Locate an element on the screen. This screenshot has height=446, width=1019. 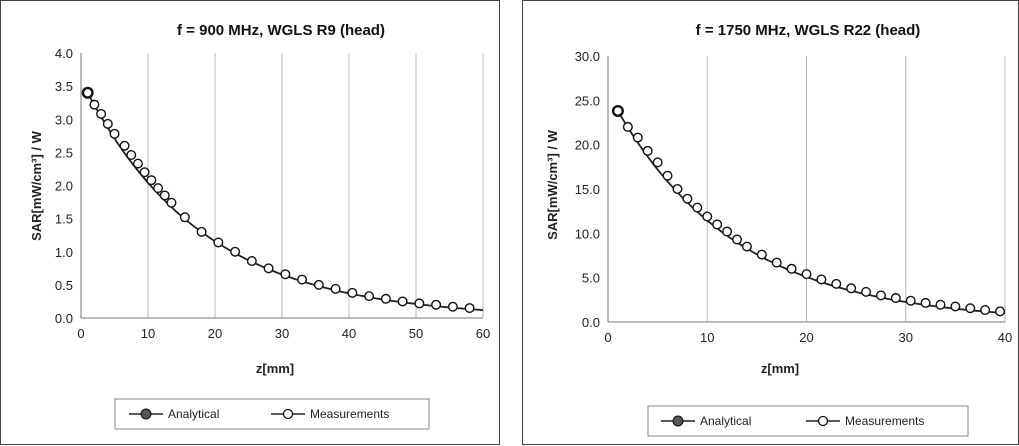
y-tick-label: 20.0 is located at coordinates (587, 145).